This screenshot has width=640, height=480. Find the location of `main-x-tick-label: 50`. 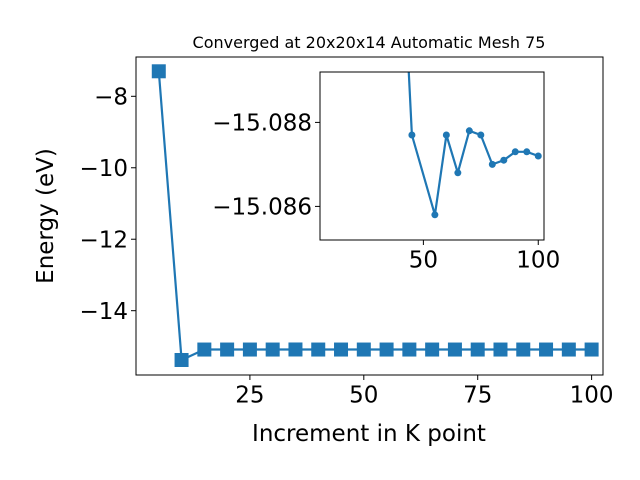

main-x-tick-label: 50 is located at coordinates (363, 396).